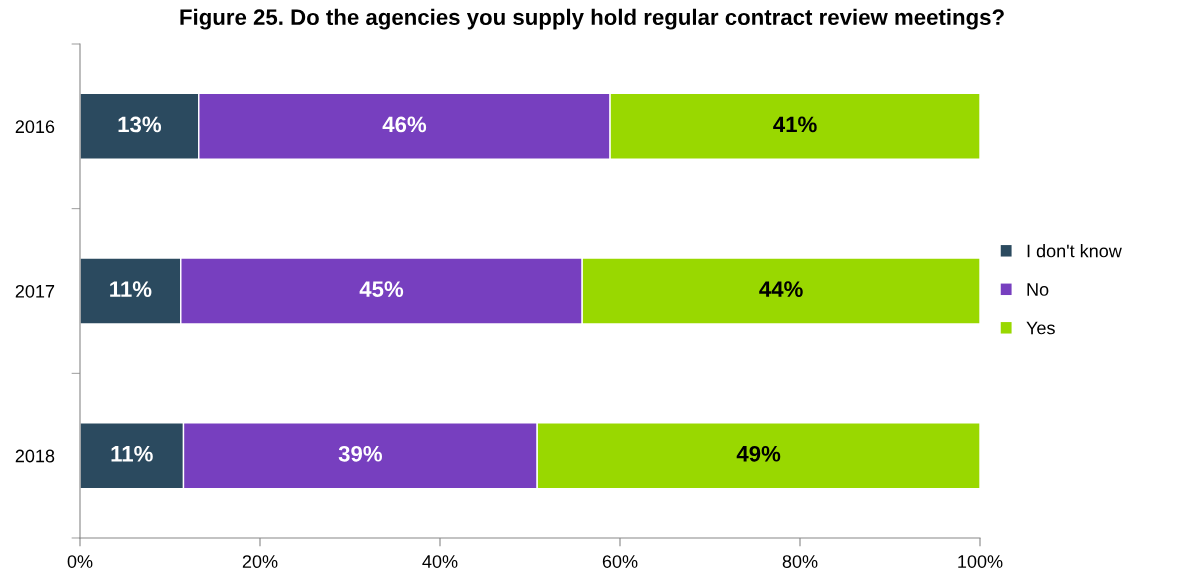 This screenshot has width=1184, height=582. What do you see at coordinates (781, 289) in the screenshot?
I see `data-label: 44%` at bounding box center [781, 289].